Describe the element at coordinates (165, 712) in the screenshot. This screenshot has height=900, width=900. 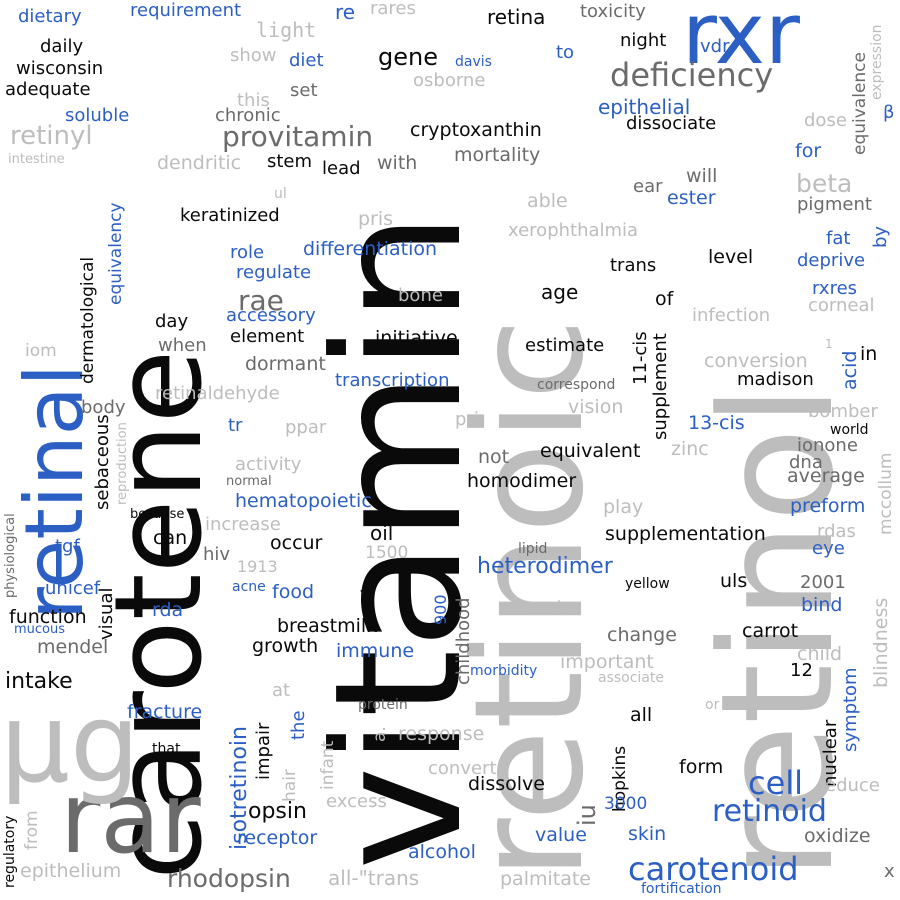
I see `word-fracture: fracture` at that location.